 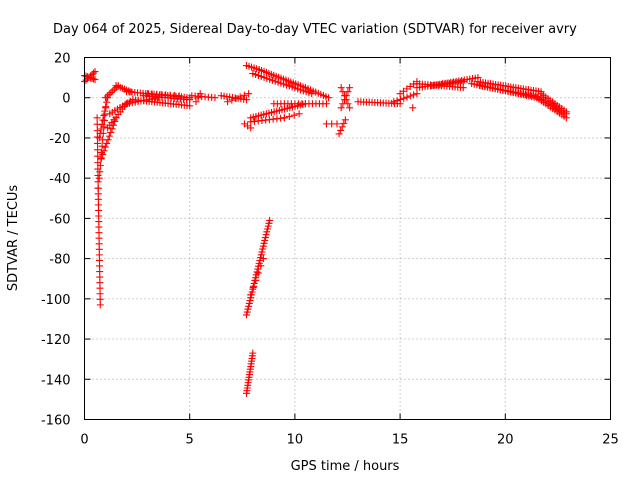 What do you see at coordinates (349, 440) in the screenshot?
I see `x-tick-labels: 0 5 10 15 20 25` at bounding box center [349, 440].